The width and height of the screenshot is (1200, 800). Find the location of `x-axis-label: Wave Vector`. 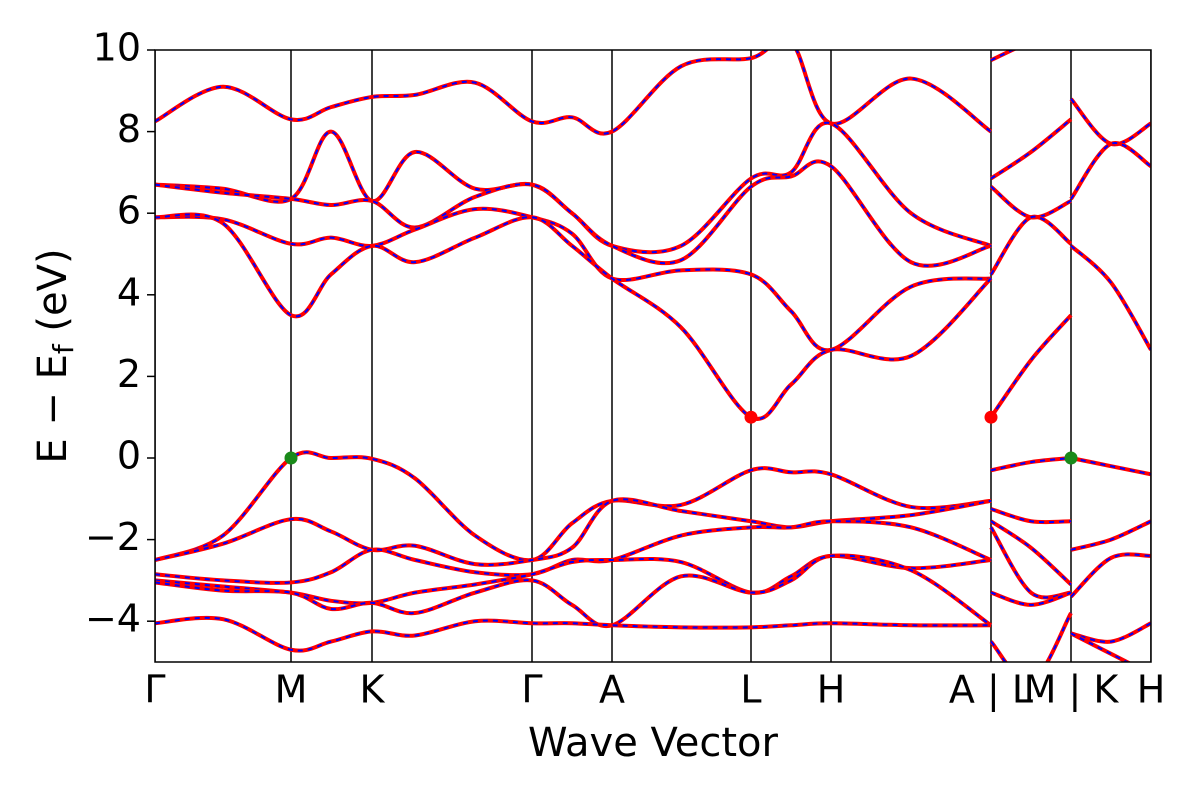

x-axis-label: Wave Vector is located at coordinates (653, 743).